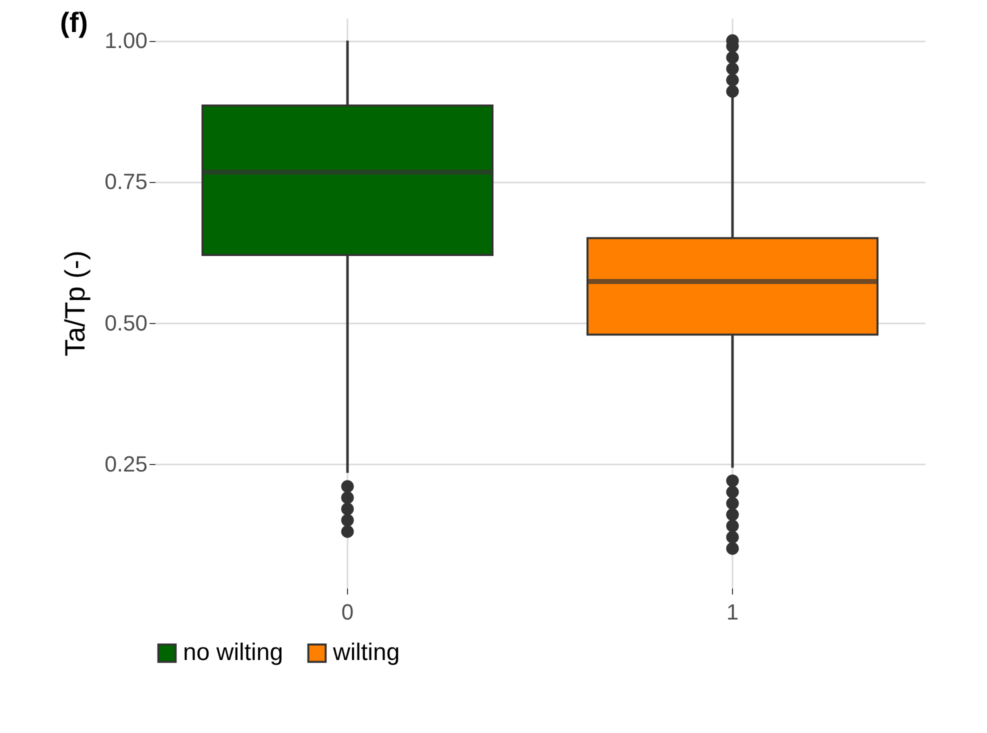 The height and width of the screenshot is (733, 987). Describe the element at coordinates (126, 181) in the screenshot. I see `y-tick-label: 0.75` at that location.